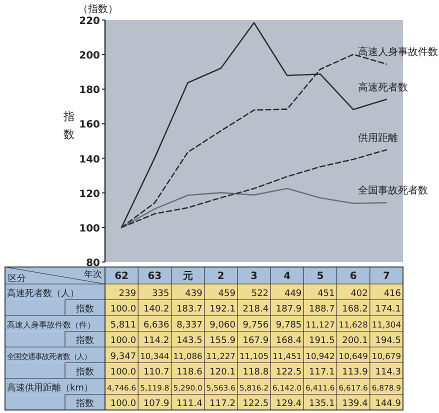  What do you see at coordinates (353, 324) in the screenshot?
I see `text: 11,628` at bounding box center [353, 324].